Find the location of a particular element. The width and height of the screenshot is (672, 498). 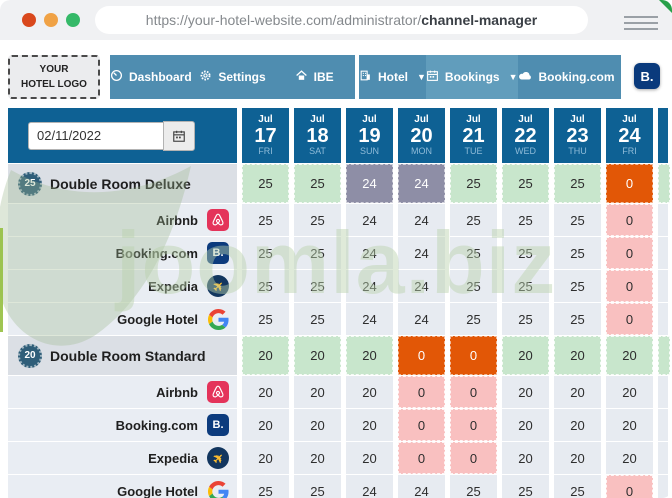

date-input is located at coordinates (95, 135).